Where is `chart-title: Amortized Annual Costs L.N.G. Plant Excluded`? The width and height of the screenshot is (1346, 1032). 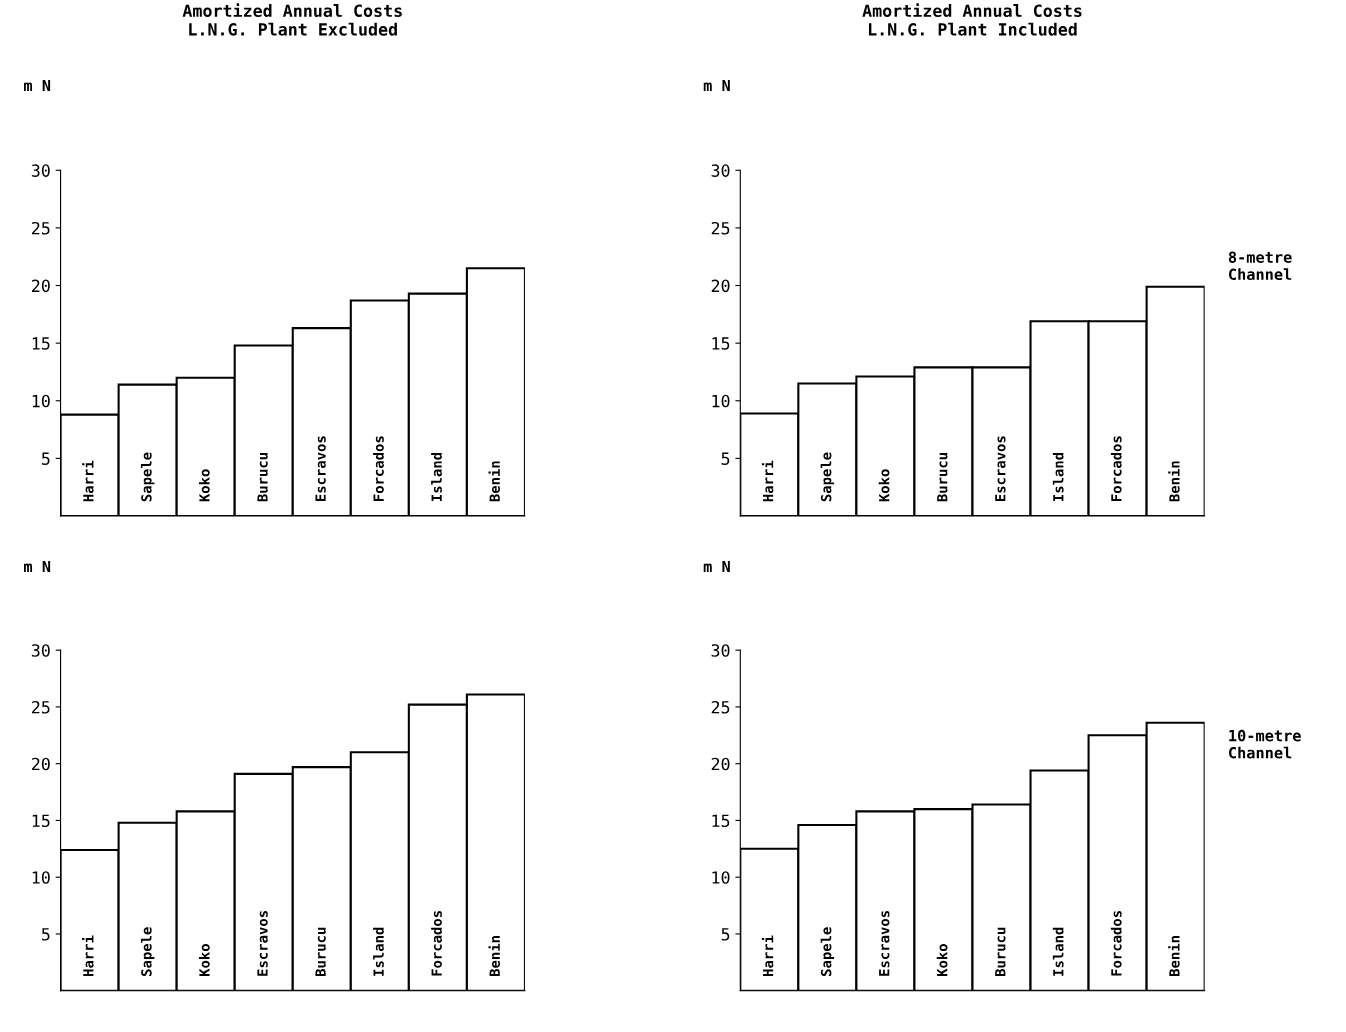
chart-title: Amortized Annual Costs L.N.G. Plant Excluded is located at coordinates (292, 19).